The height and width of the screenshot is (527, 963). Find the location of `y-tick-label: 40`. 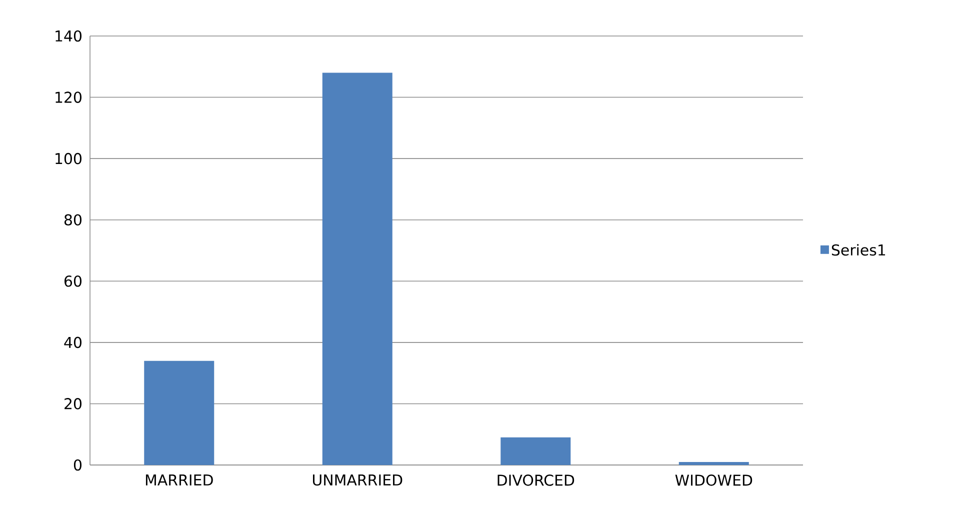

y-tick-label: 40 is located at coordinates (73, 342).